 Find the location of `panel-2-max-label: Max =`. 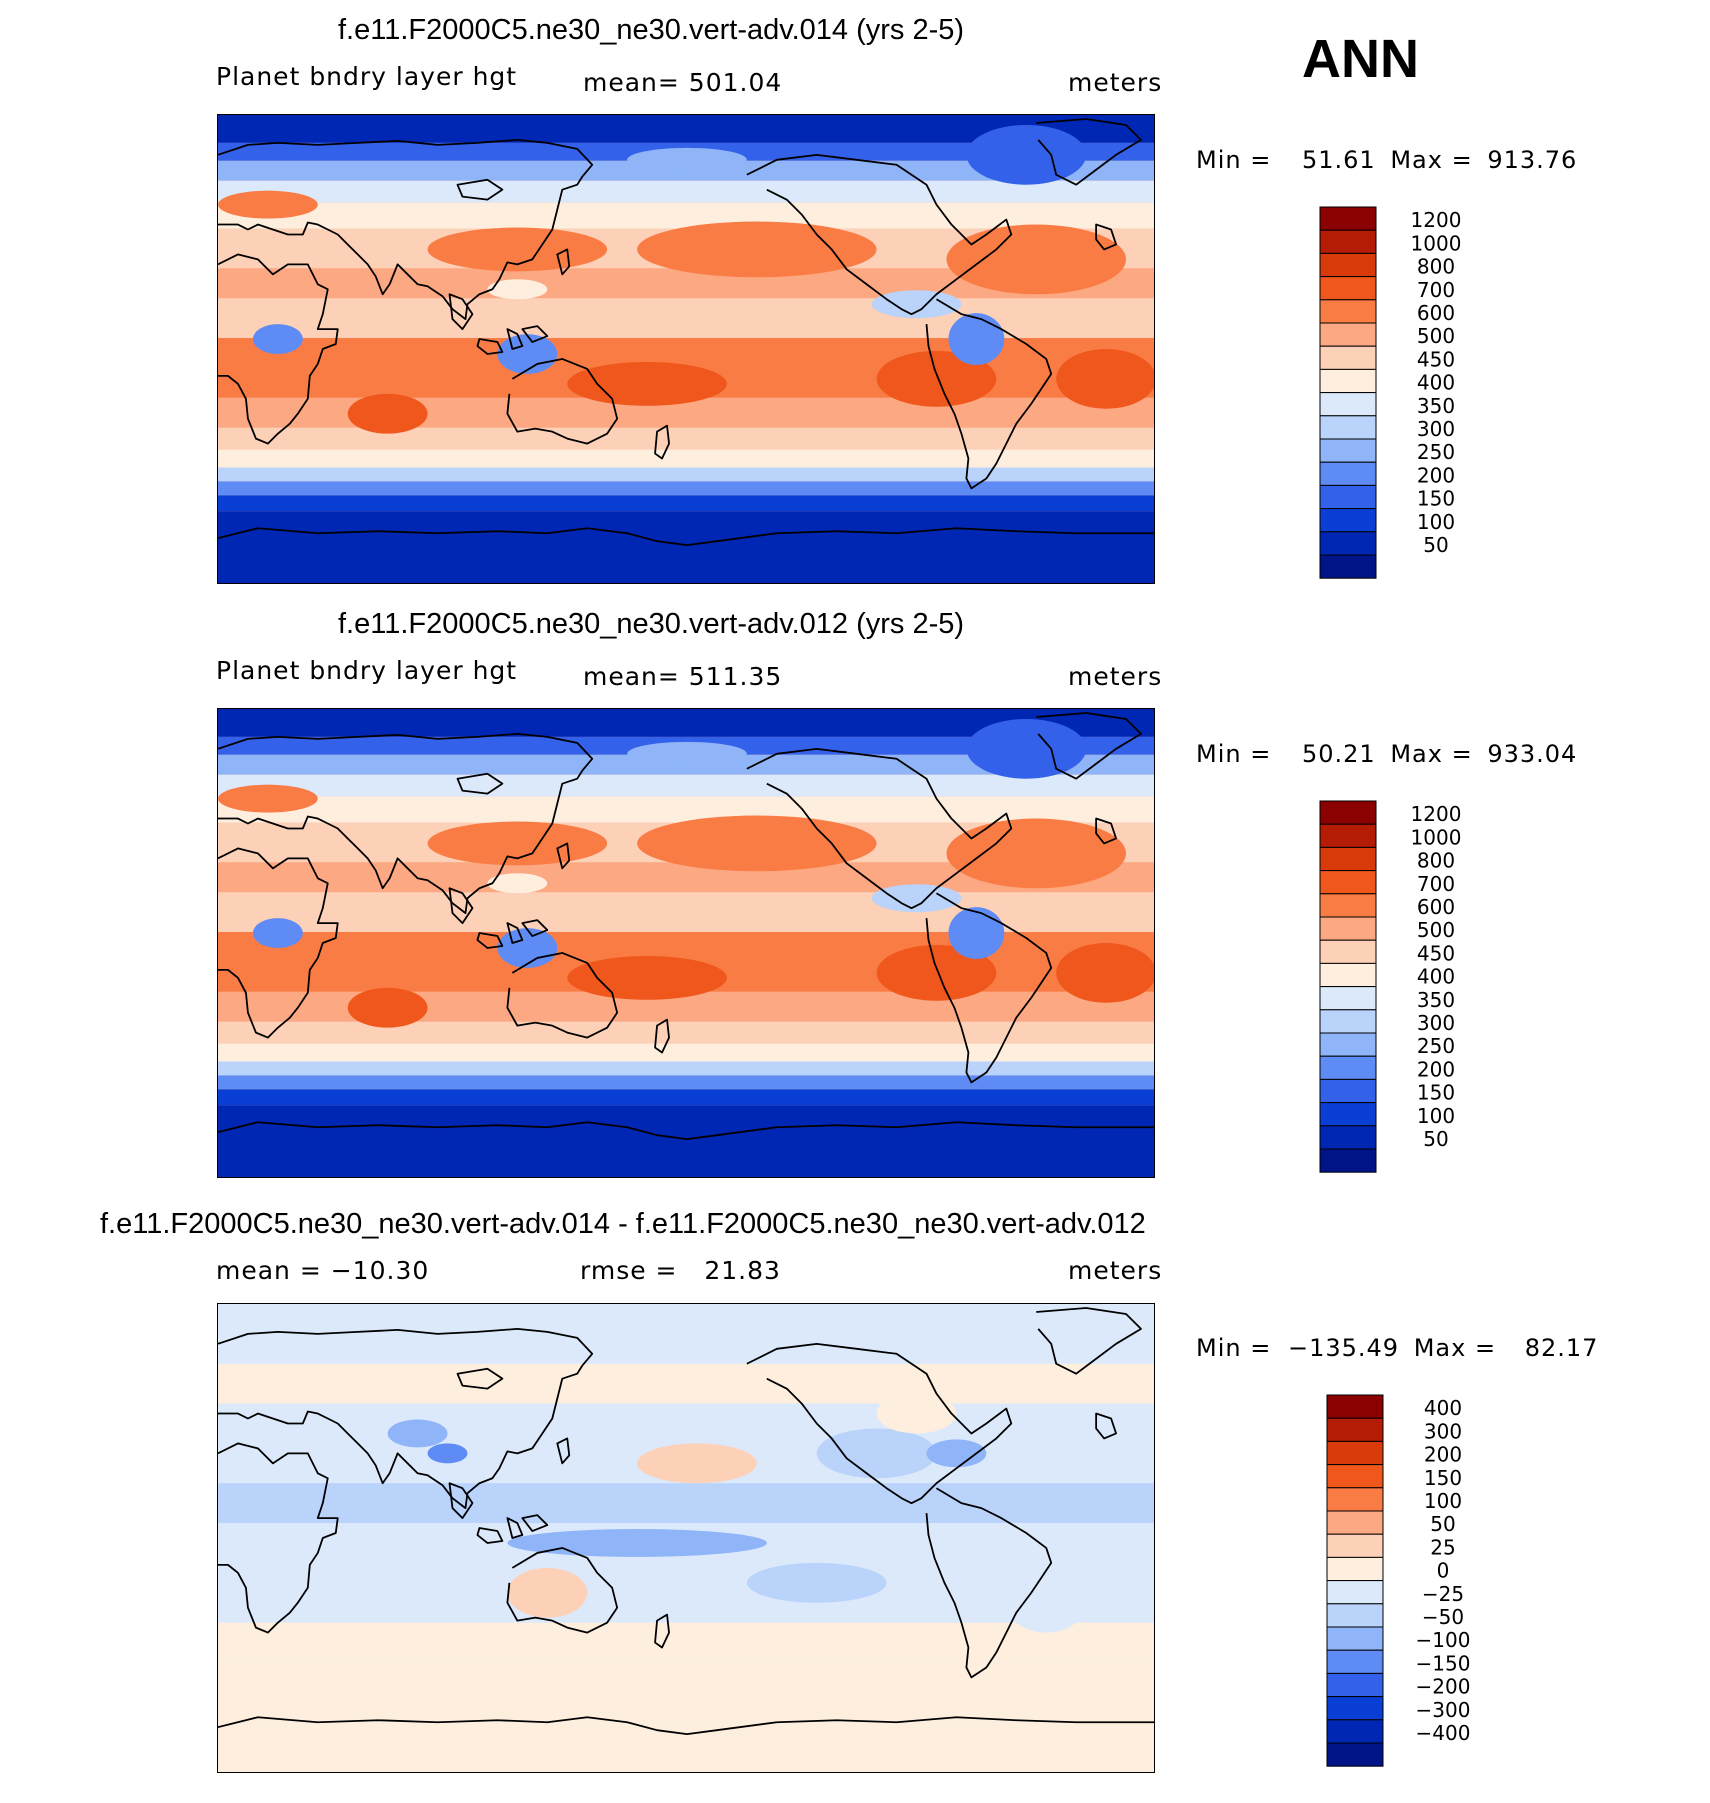

panel-2-max-label: Max = is located at coordinates (1431, 754).